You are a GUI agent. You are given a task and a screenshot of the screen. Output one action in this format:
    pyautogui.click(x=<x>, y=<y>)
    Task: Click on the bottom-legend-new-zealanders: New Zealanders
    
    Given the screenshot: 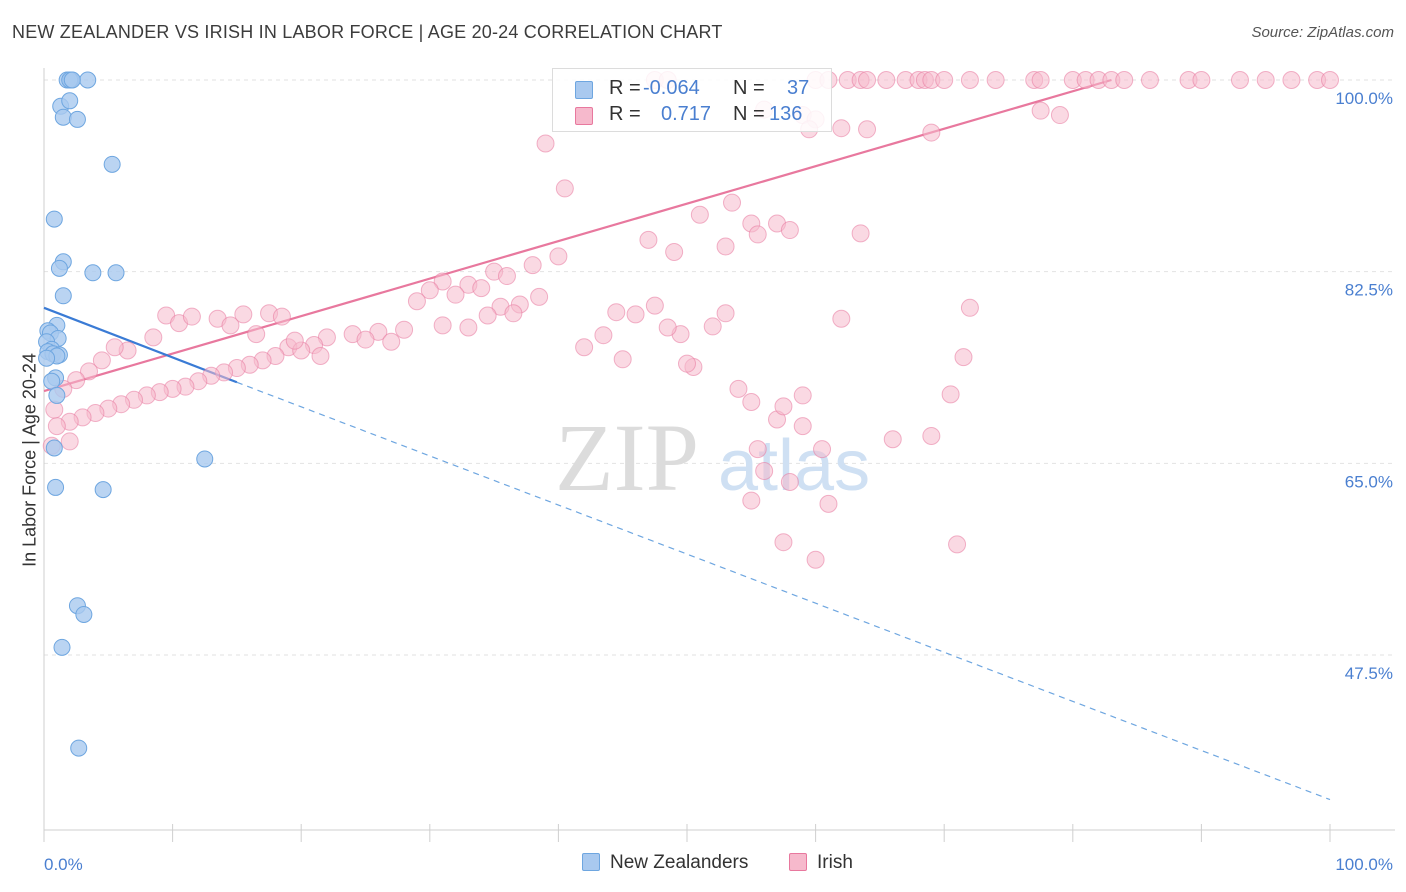 What is the action you would take?
    pyautogui.click(x=665, y=863)
    